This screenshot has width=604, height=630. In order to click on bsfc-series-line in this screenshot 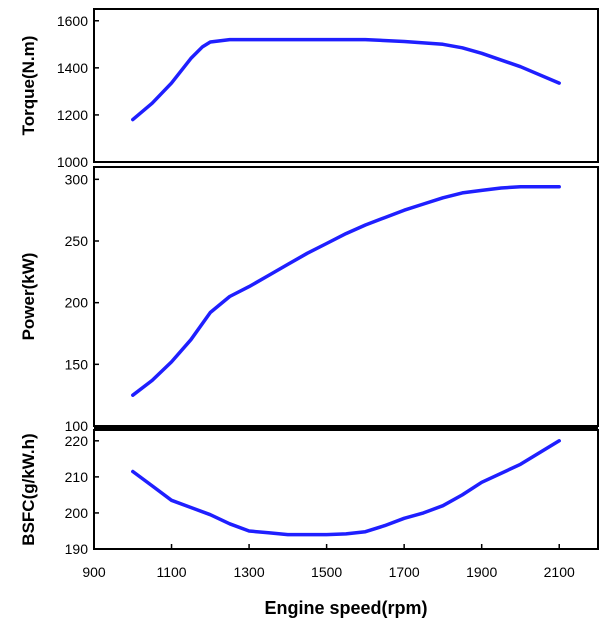, I will do `click(346, 488)`.